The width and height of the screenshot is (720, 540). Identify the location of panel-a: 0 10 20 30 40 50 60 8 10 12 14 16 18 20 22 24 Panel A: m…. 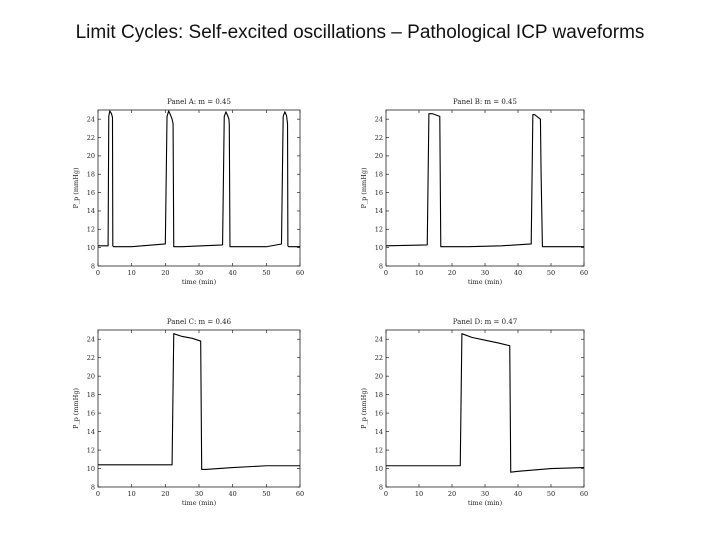
(188, 192).